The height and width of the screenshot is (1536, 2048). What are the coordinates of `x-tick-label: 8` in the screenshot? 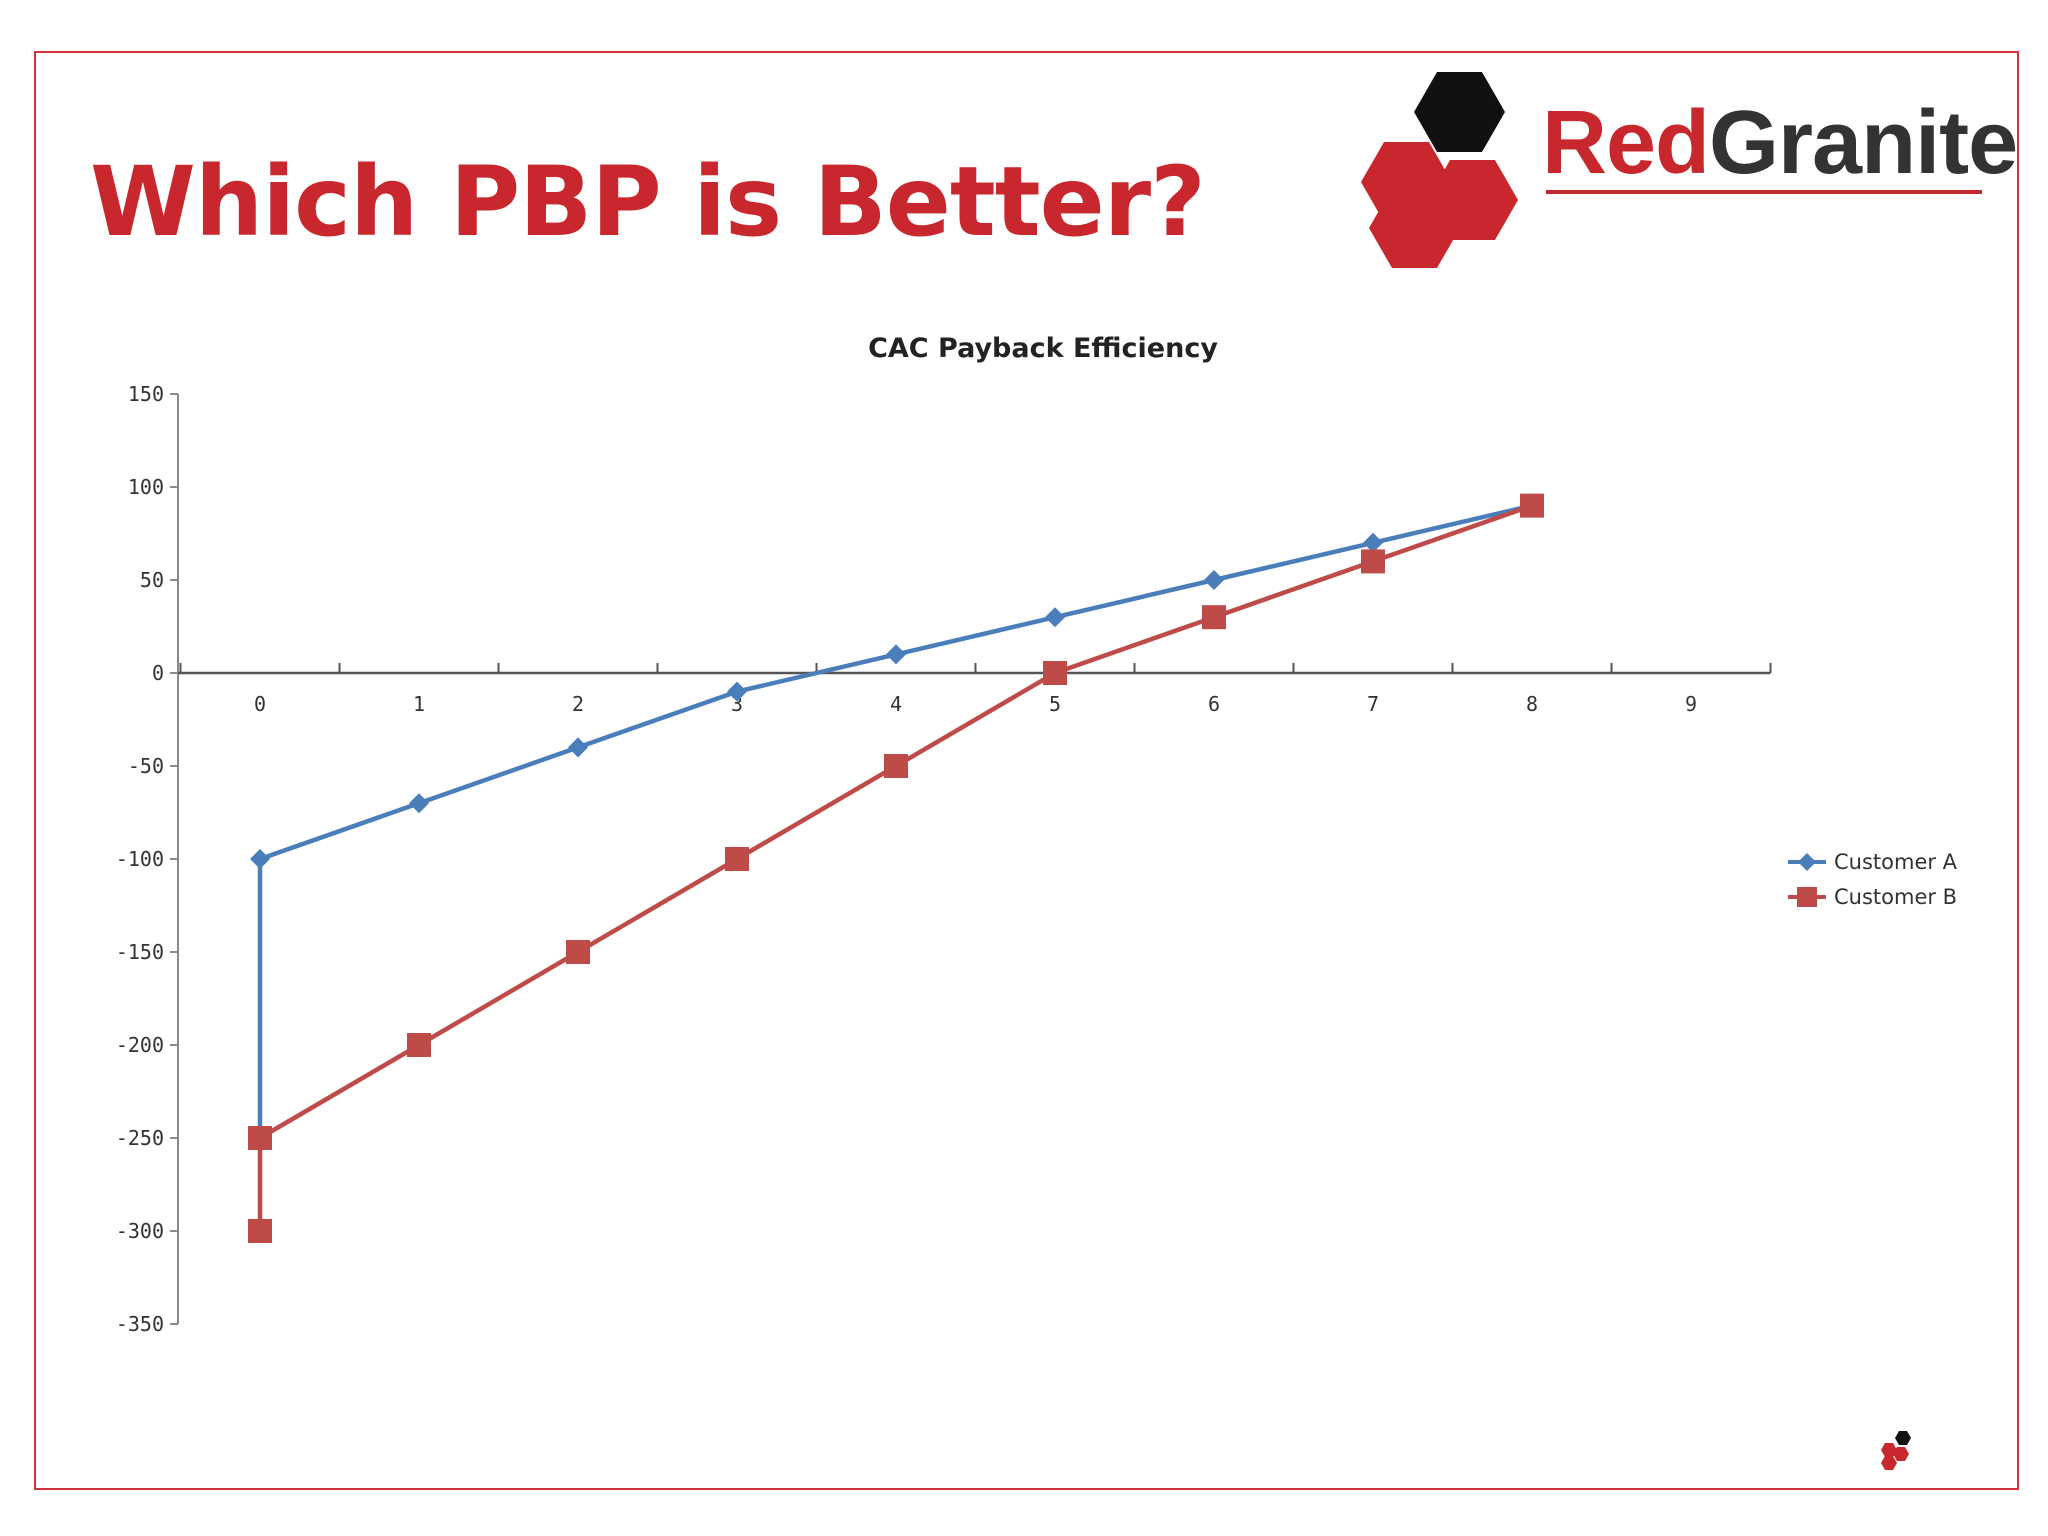 It's located at (1532, 704).